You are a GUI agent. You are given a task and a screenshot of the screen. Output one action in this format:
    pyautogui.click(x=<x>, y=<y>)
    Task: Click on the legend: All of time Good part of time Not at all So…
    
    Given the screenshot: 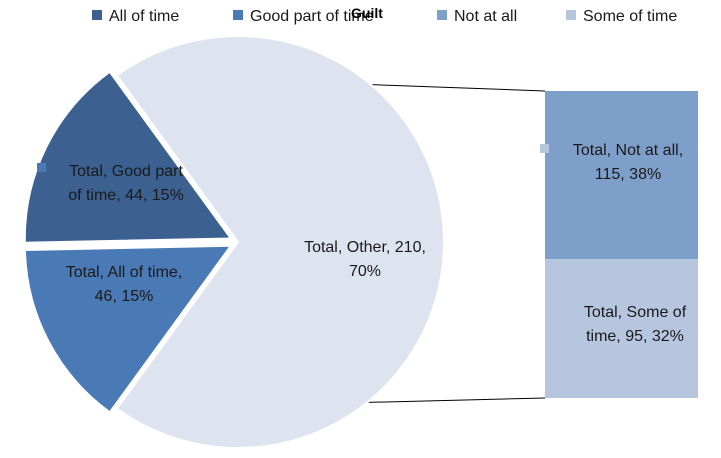 What is the action you would take?
    pyautogui.click(x=384, y=16)
    